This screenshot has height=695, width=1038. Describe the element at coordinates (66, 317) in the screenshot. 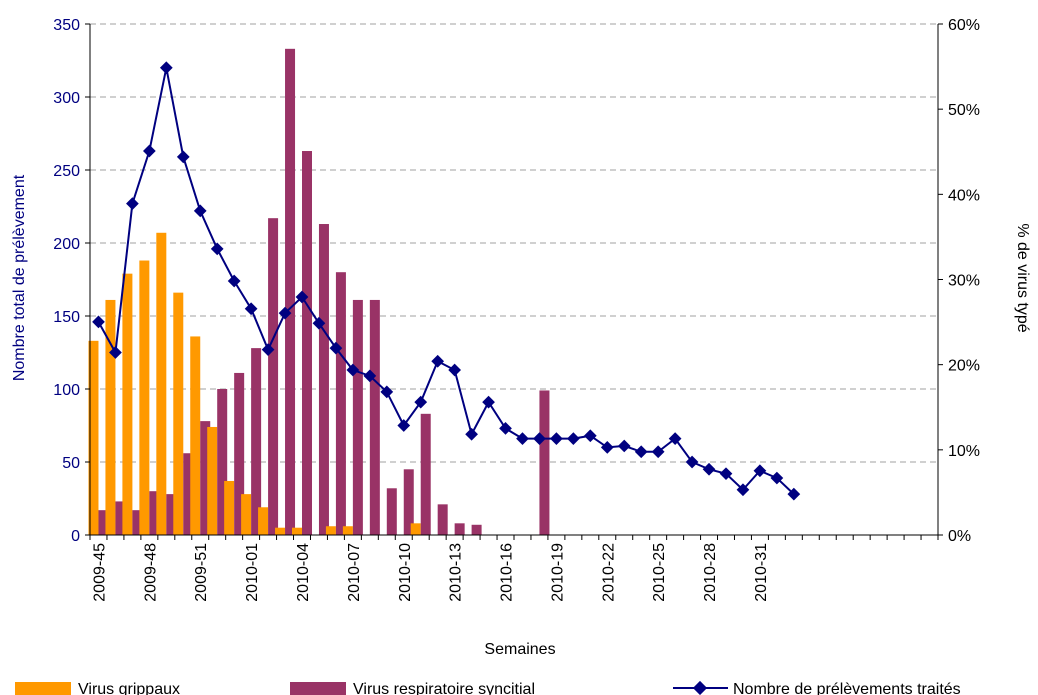

I see `y-left-tick-label: 150` at that location.